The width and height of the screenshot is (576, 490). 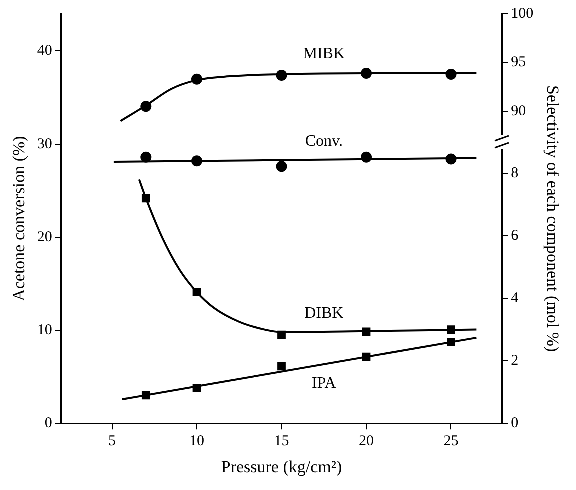 I want to click on y2-tick-label: 2, so click(x=515, y=361).